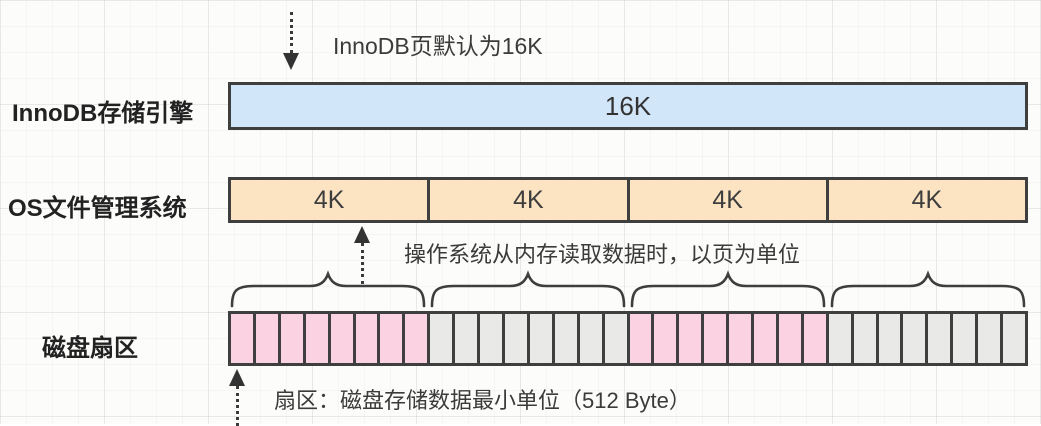  I want to click on sector-strip, so click(628, 338).